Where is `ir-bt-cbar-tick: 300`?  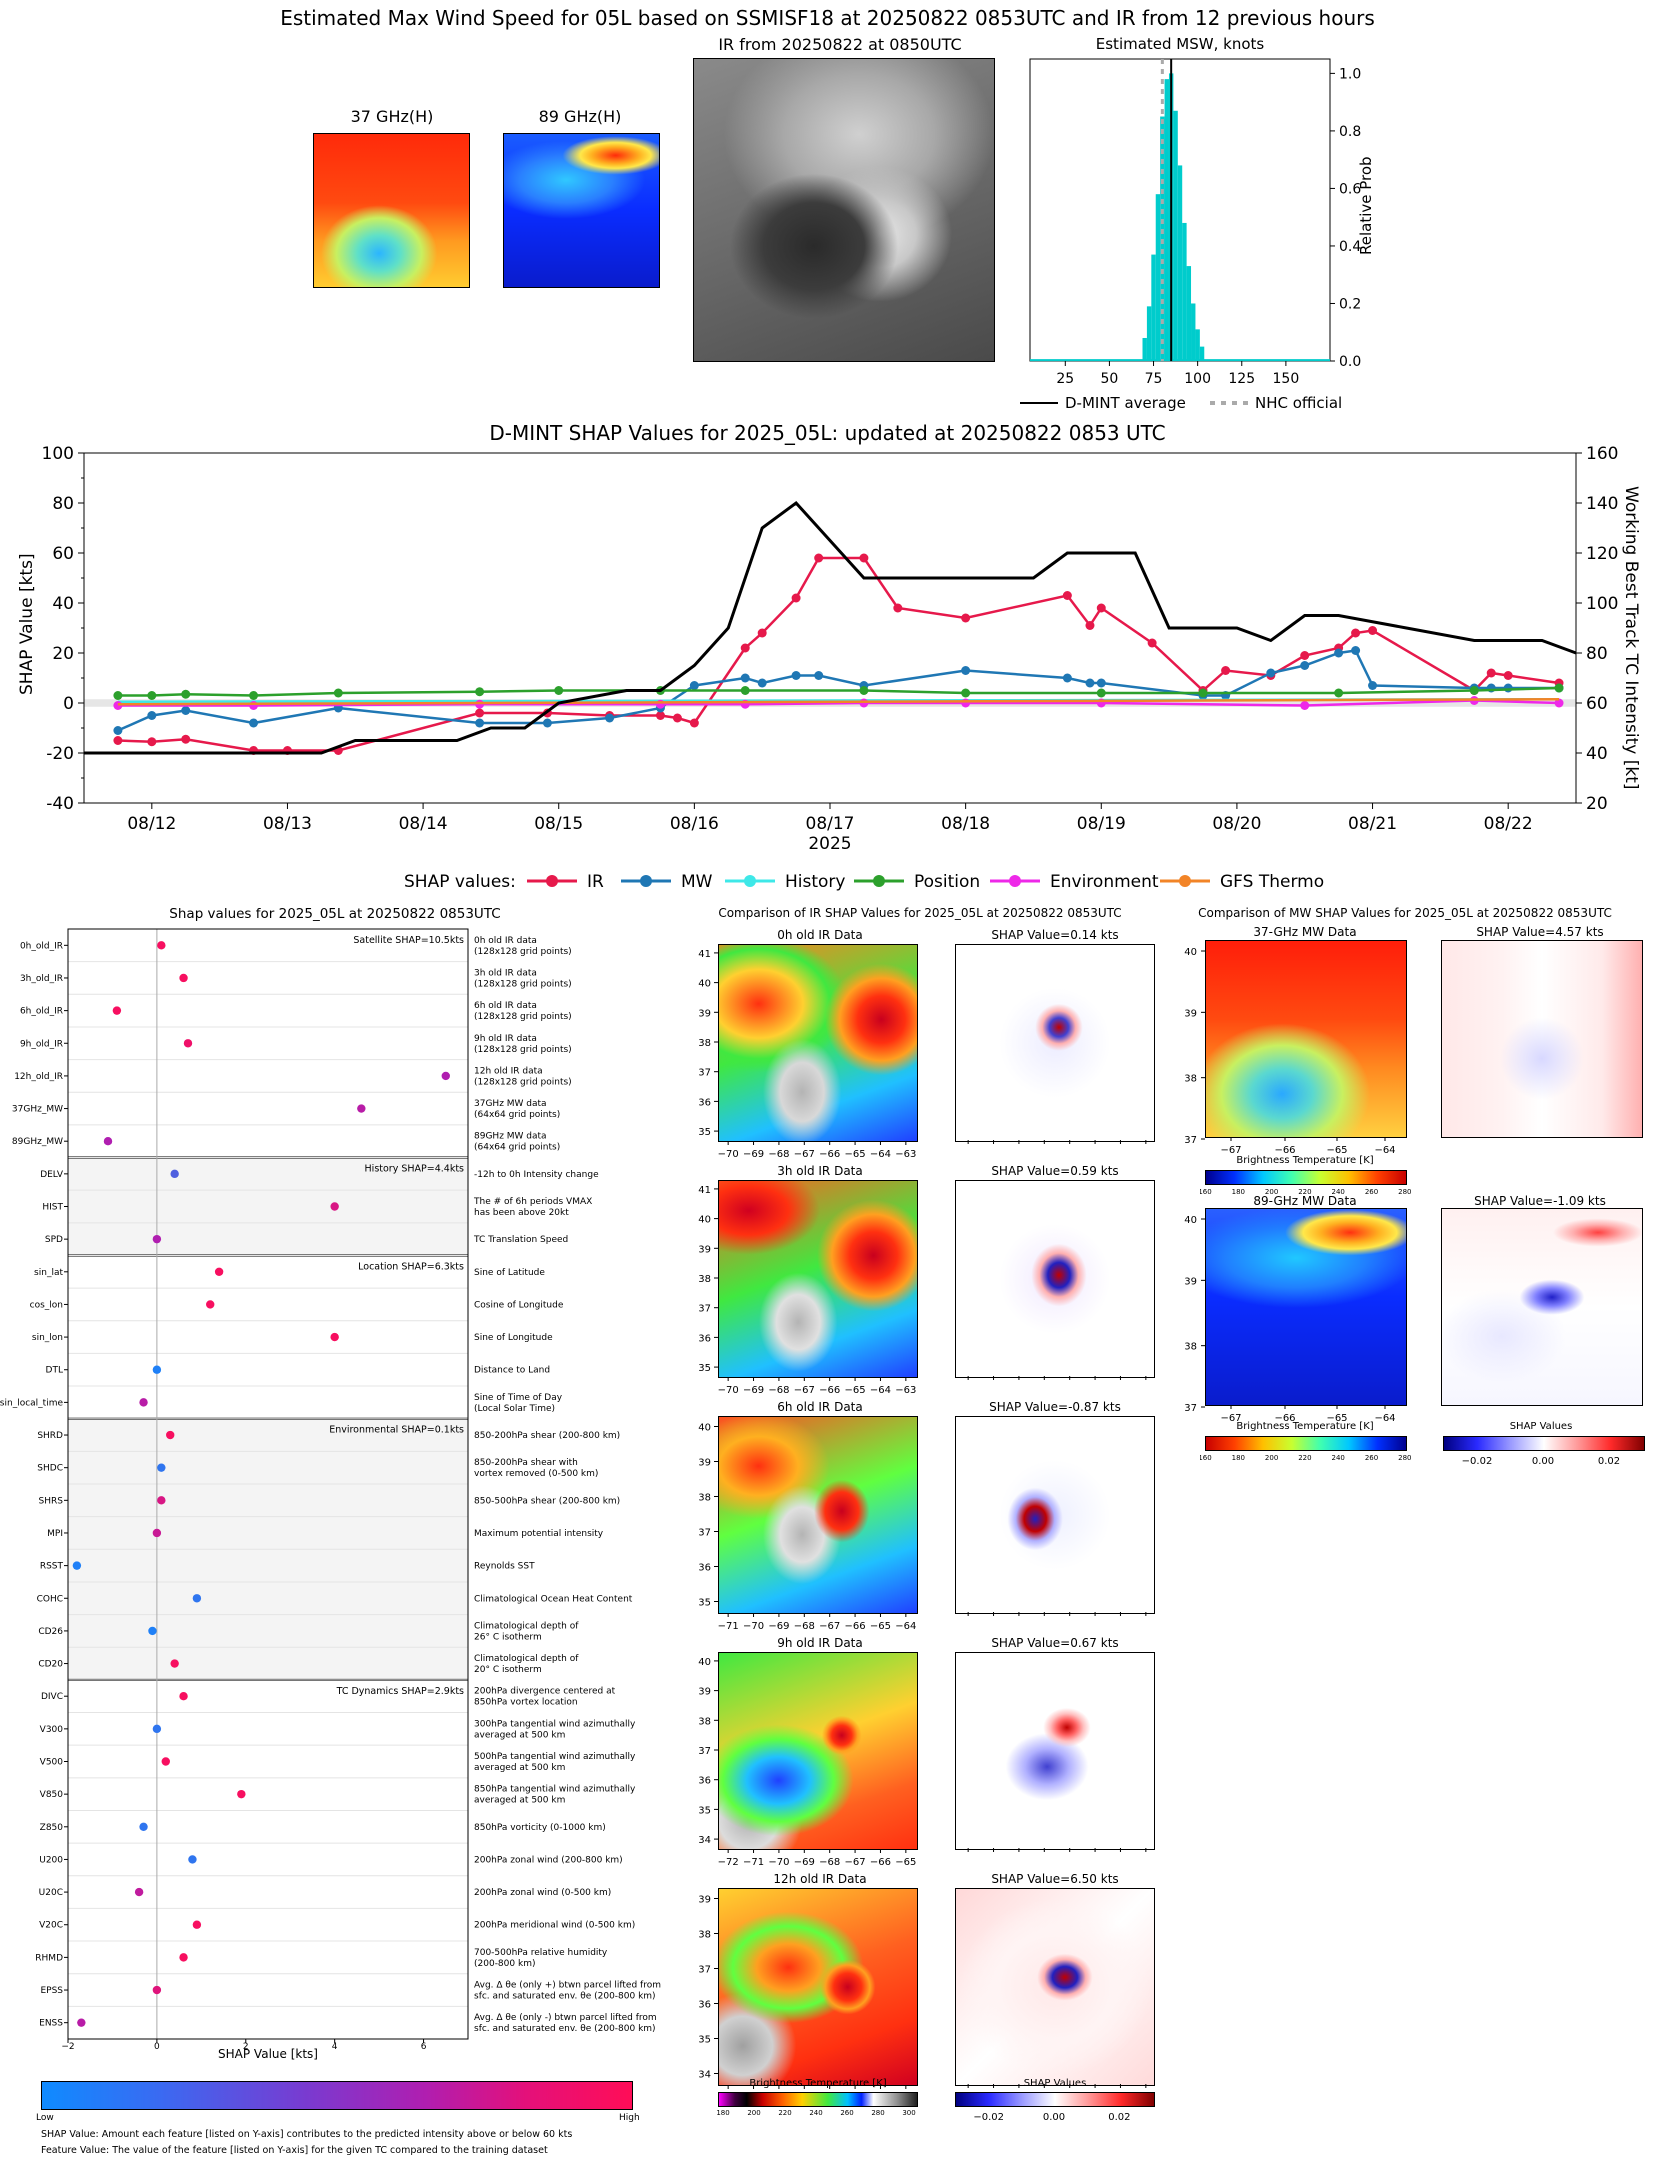
ir-bt-cbar-tick: 300 is located at coordinates (908, 2113).